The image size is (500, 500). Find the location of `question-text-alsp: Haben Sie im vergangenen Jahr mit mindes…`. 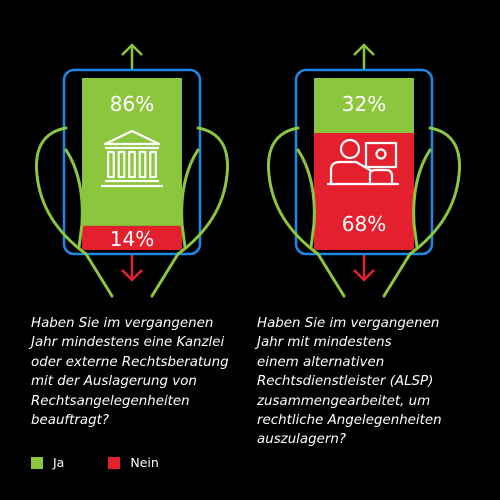

question-text-alsp: Haben Sie im vergangenen Jahr mit mindes… is located at coordinates (349, 382).